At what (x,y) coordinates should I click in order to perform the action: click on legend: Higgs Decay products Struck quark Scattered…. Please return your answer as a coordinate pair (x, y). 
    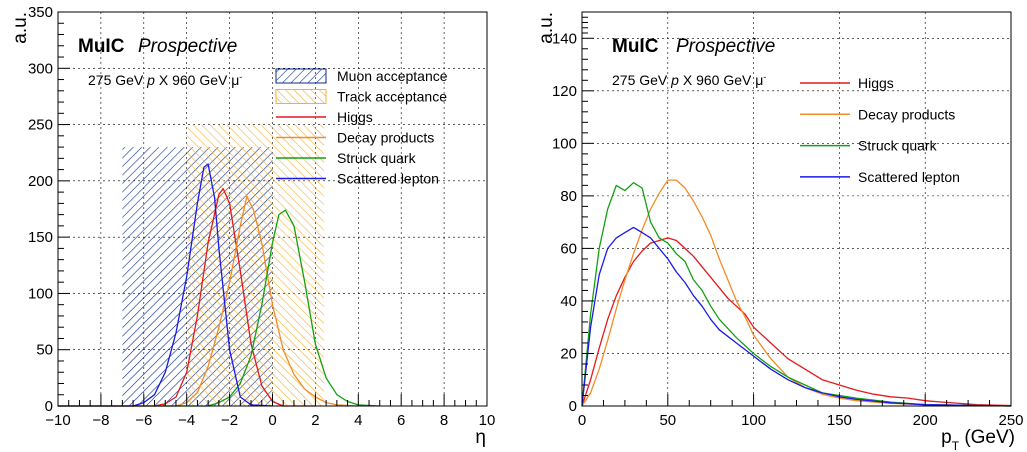
    Looking at the image, I should click on (880, 130).